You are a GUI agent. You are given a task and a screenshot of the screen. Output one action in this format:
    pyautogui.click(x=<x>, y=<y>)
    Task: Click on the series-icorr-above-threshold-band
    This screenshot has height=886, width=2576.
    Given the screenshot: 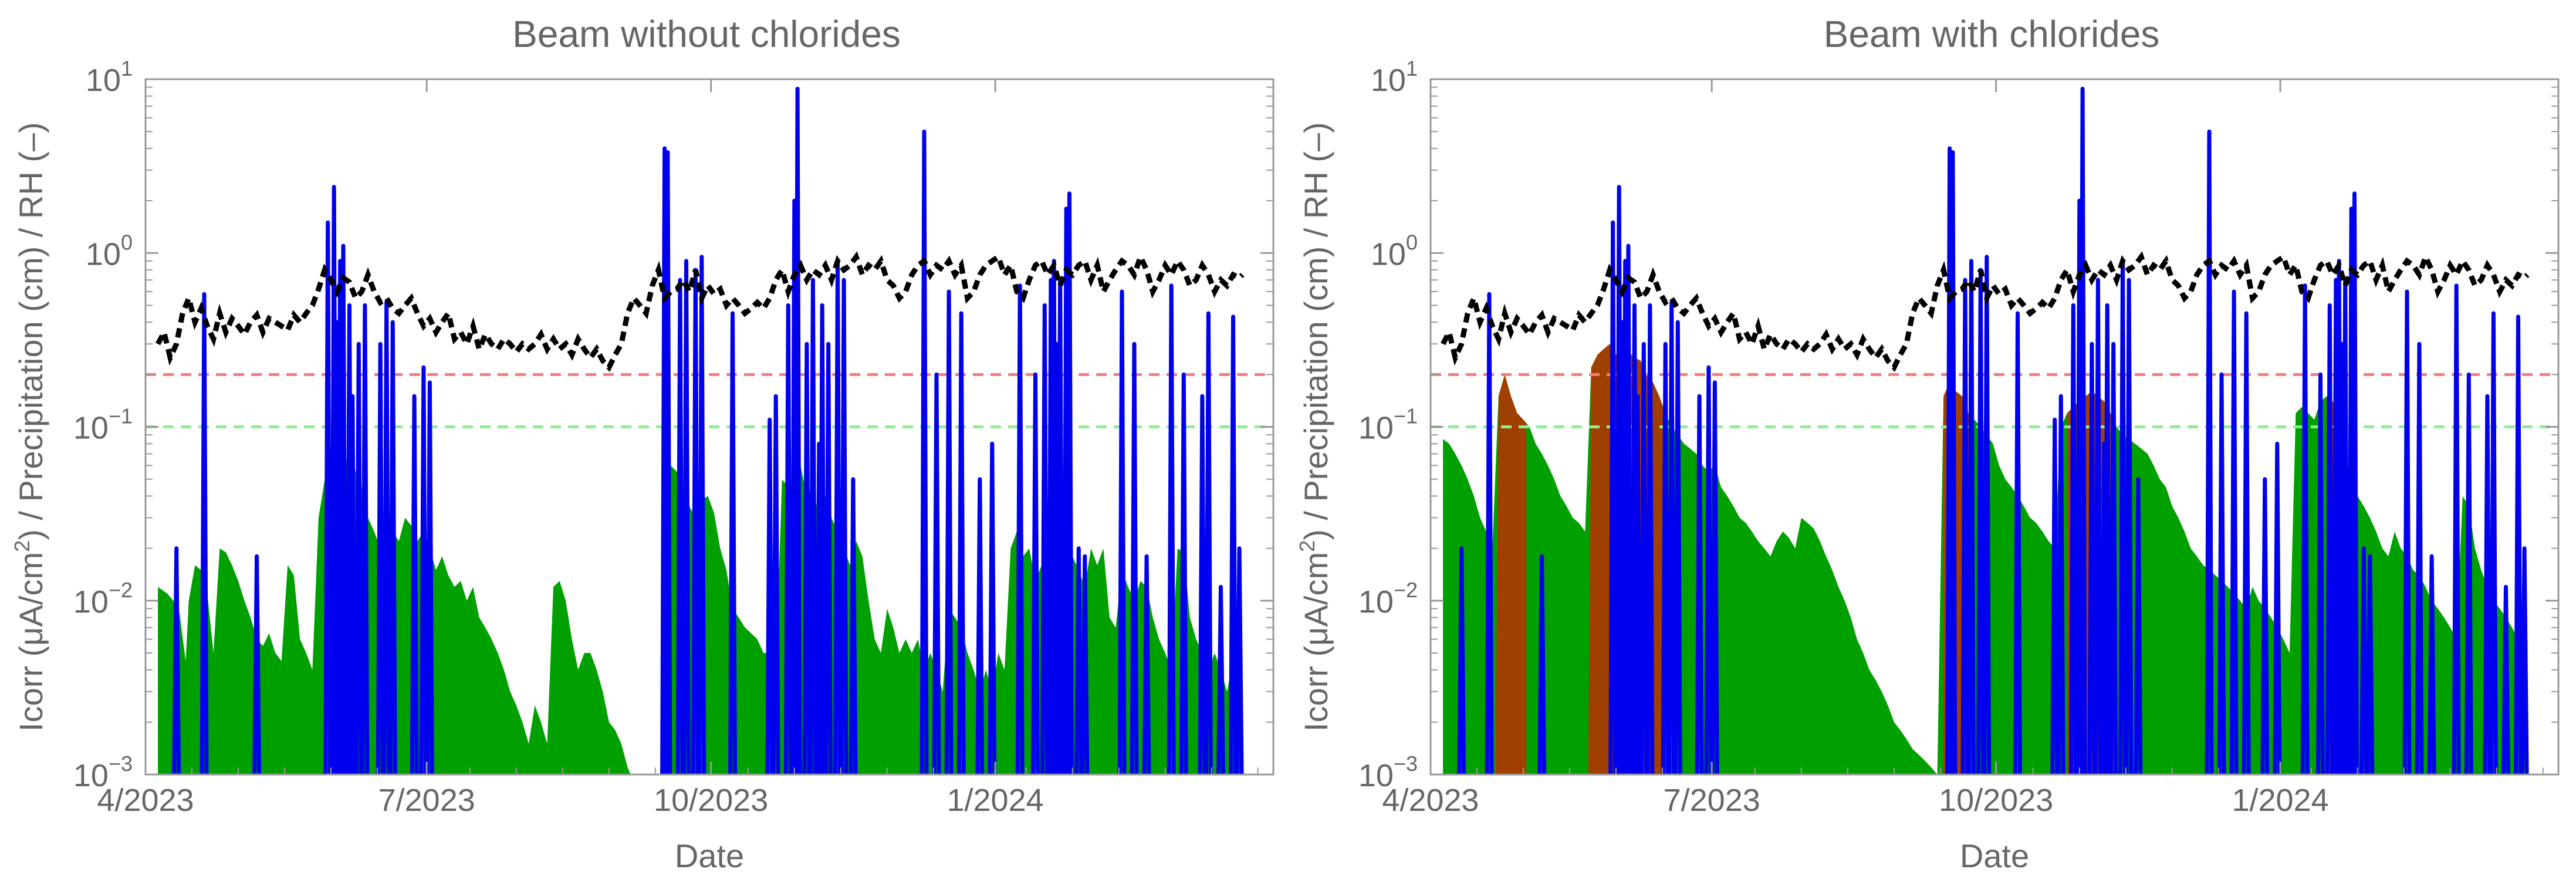 What is the action you would take?
    pyautogui.click(x=1511, y=574)
    